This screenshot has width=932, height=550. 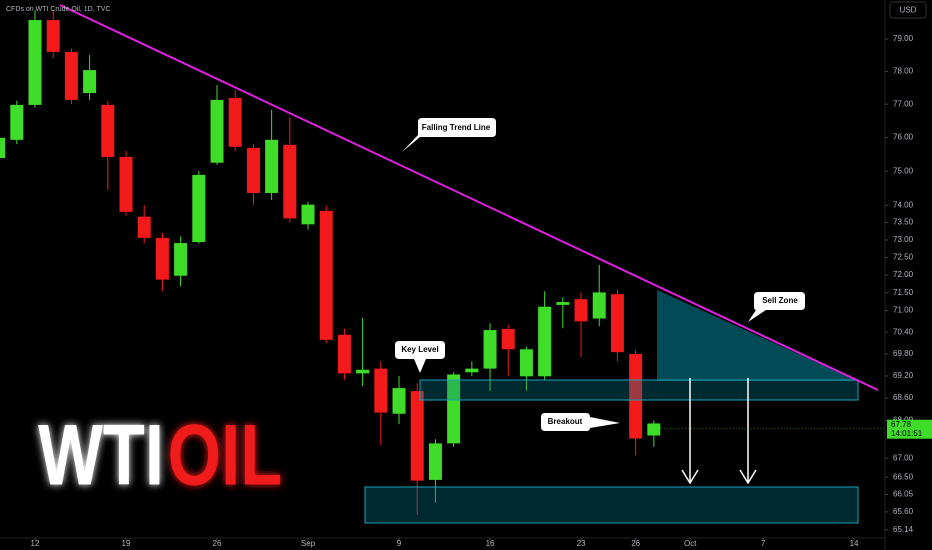 I want to click on target-zone, so click(x=611, y=505).